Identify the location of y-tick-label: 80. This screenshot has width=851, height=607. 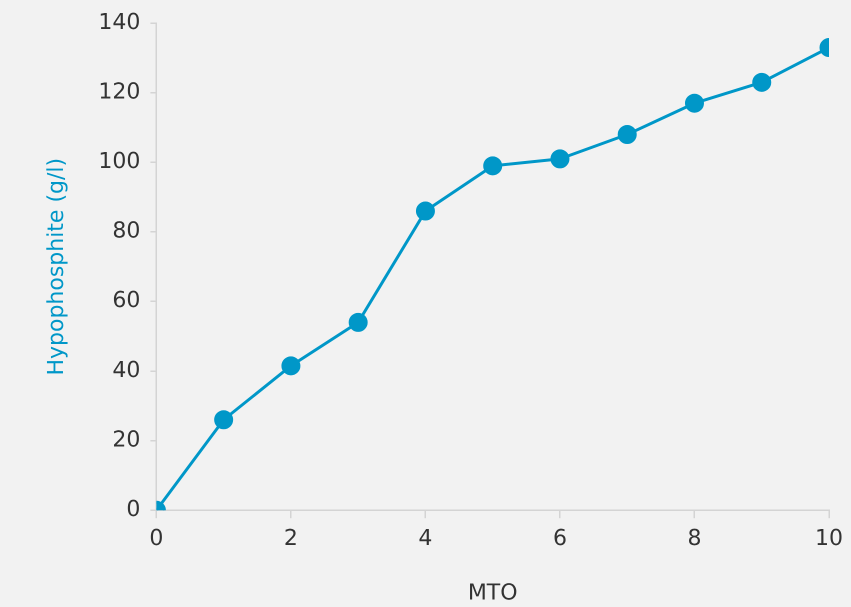
(126, 231).